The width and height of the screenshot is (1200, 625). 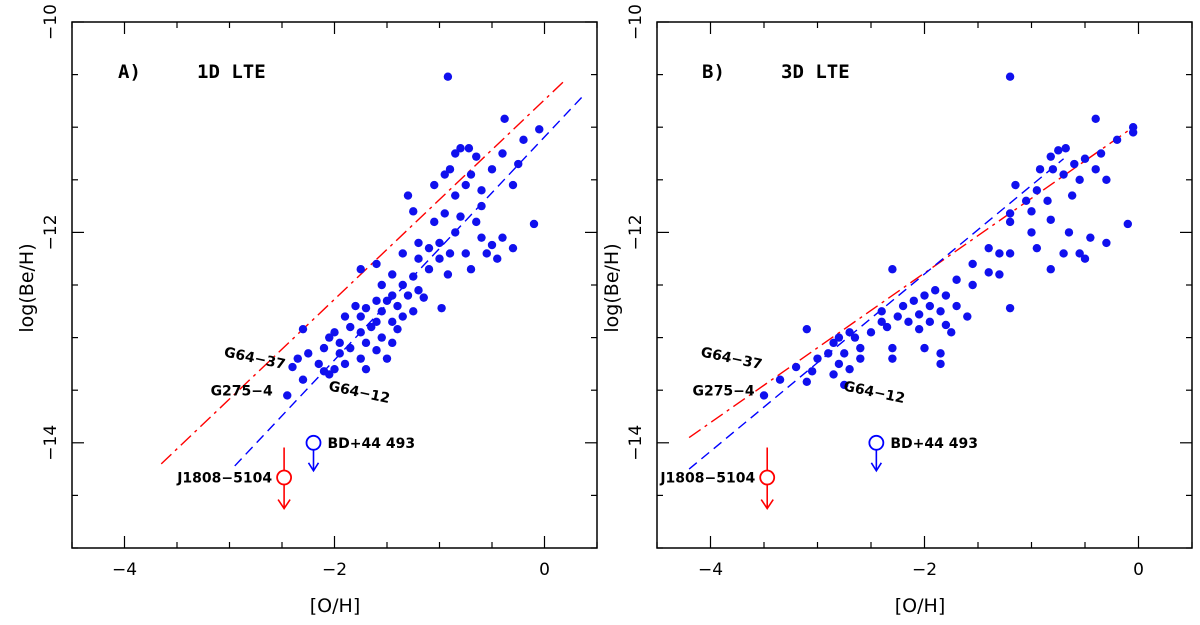 I want to click on panel-title: 1D LTE, so click(x=231, y=72).